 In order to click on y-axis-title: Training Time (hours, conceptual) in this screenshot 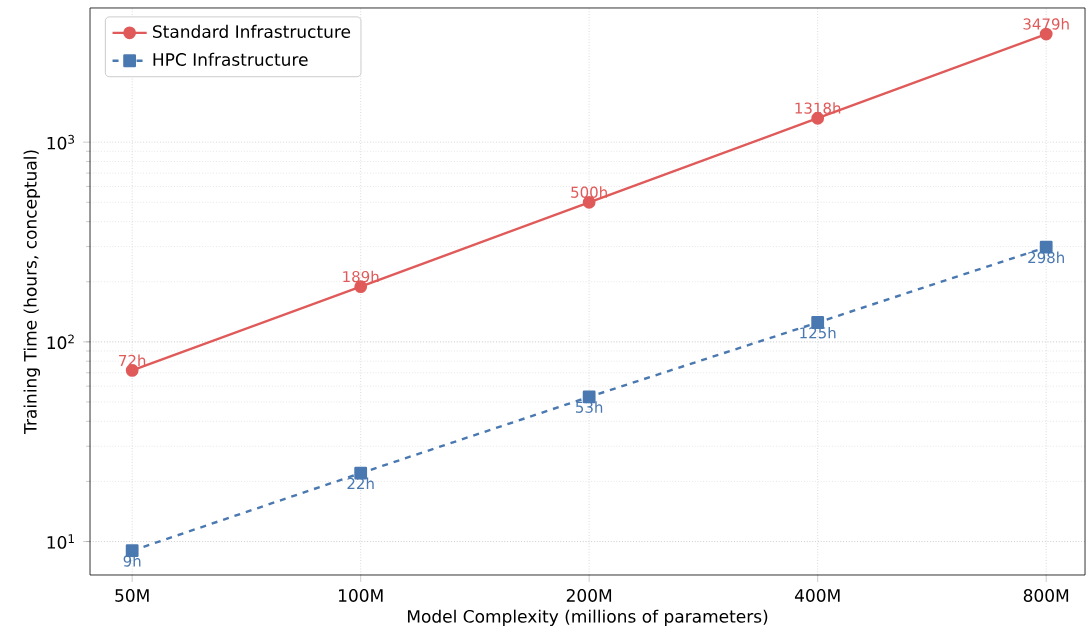, I will do `click(32, 292)`.